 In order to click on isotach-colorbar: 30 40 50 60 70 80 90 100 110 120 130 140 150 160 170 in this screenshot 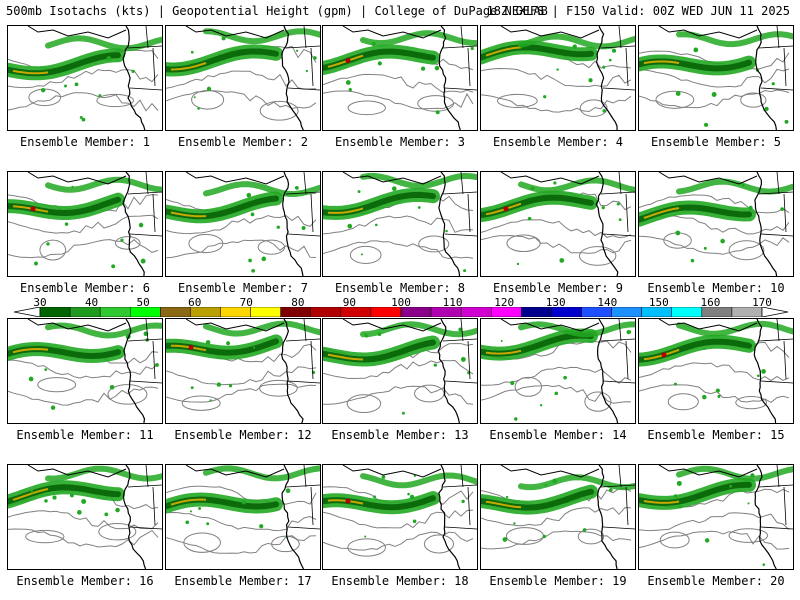, I will do `click(401, 308)`.